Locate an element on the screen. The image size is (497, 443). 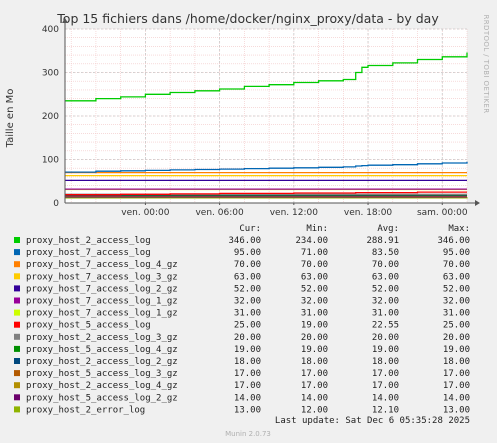
legend-value-max: 346.00 is located at coordinates (453, 241).